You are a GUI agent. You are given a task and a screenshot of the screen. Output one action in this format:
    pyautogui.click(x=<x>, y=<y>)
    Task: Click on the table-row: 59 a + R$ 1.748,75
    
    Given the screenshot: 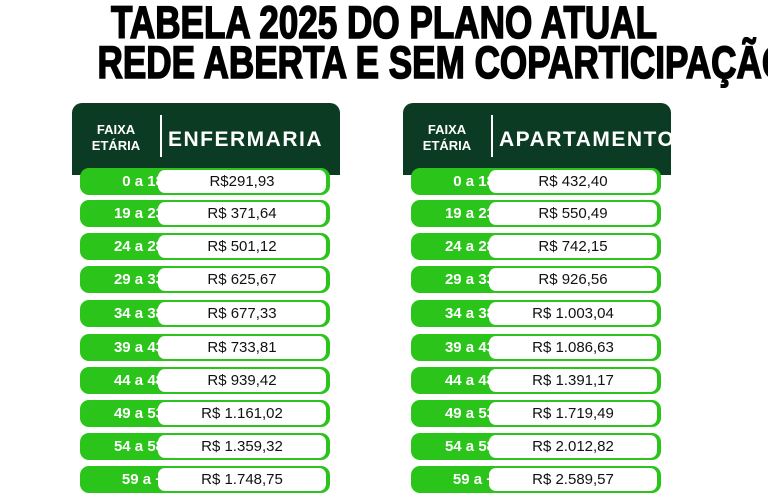 What is the action you would take?
    pyautogui.click(x=205, y=479)
    